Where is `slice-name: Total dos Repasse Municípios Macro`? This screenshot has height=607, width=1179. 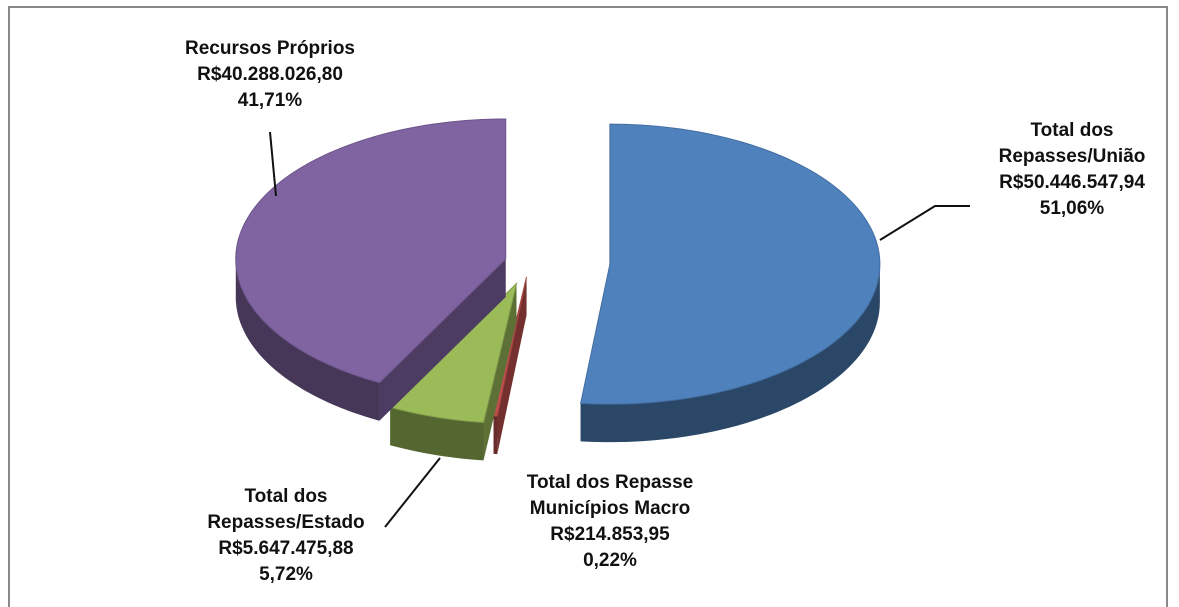 slice-name: Total dos Repasse Municípios Macro is located at coordinates (610, 495).